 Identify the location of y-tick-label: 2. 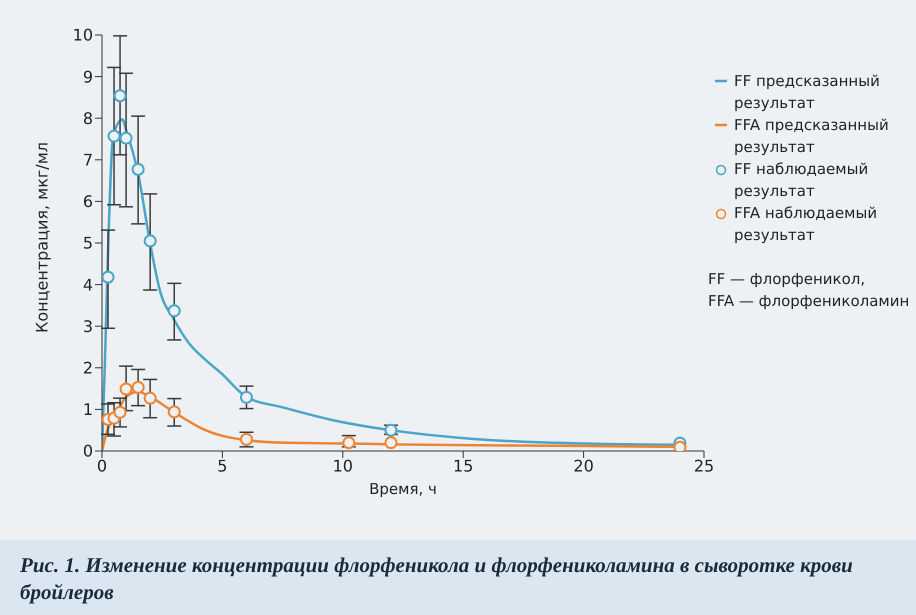
(87, 368).